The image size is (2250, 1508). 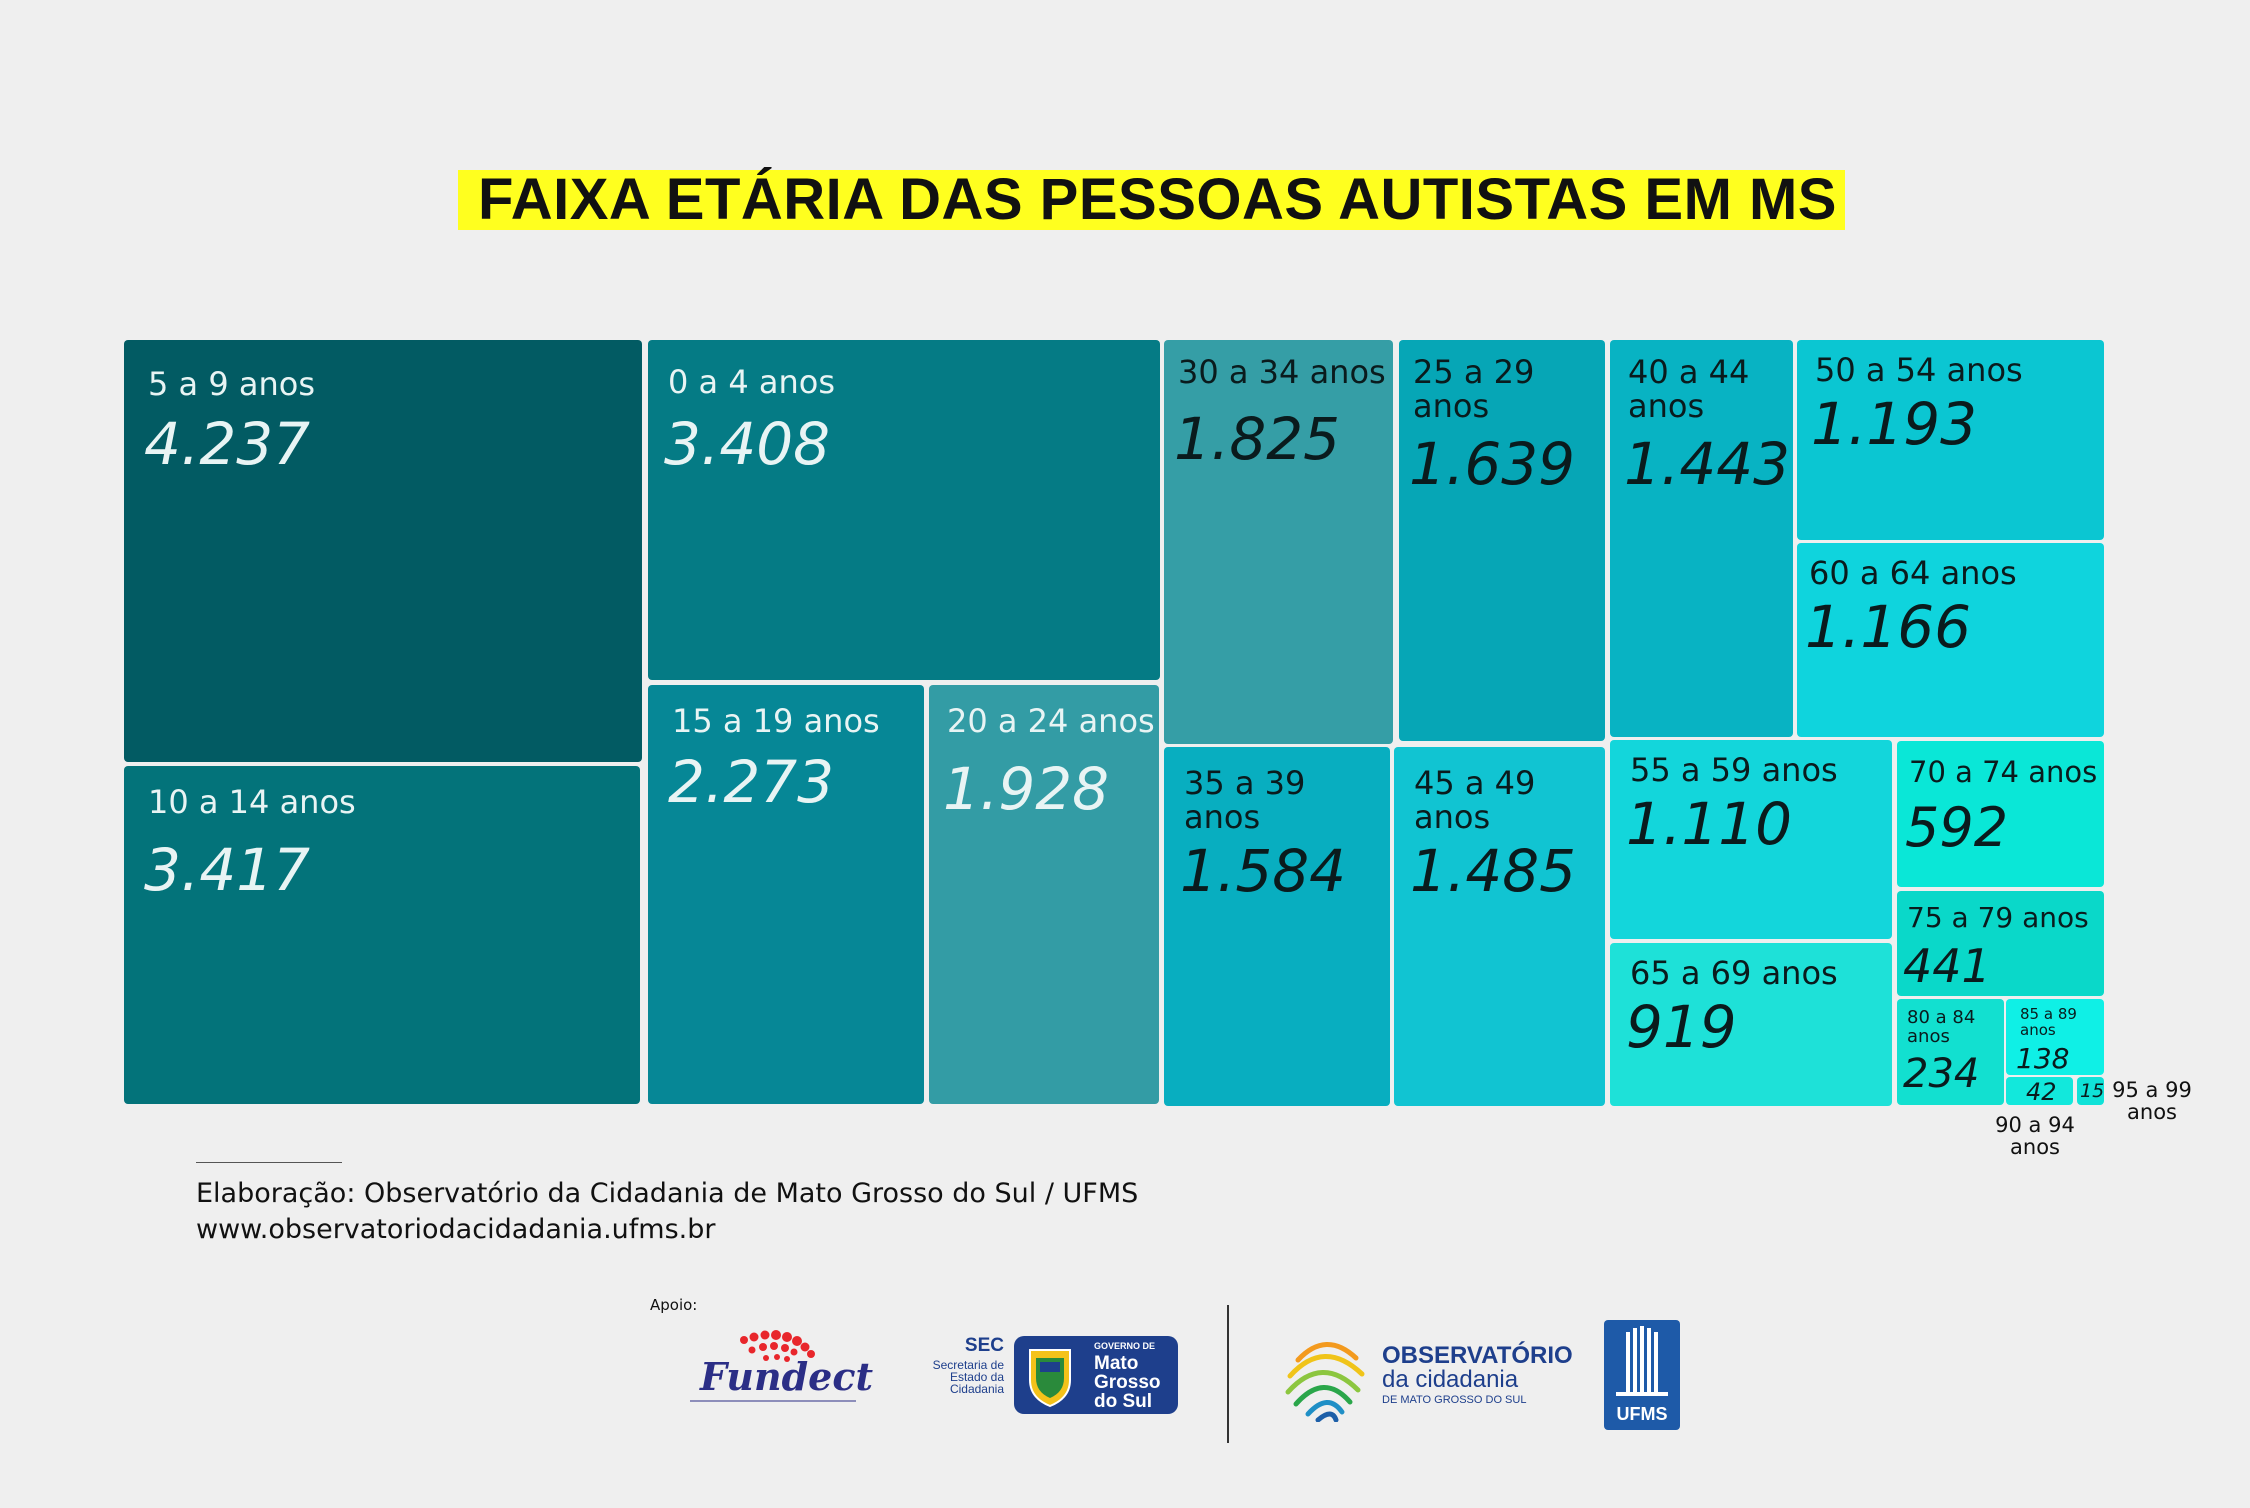 I want to click on tile-value: 3.408, so click(x=747, y=444).